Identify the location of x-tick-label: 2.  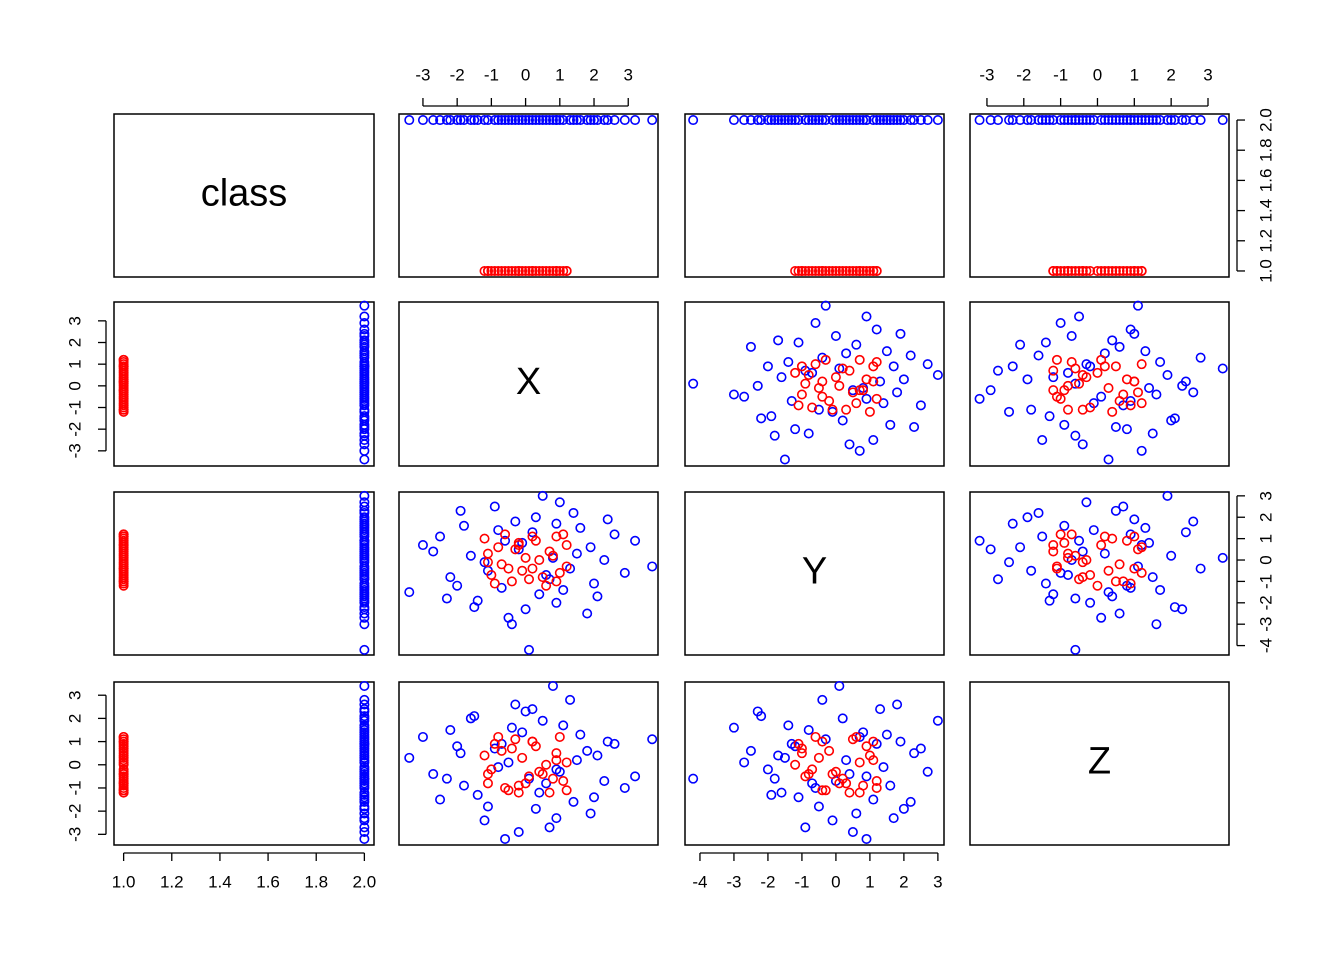
(593, 74).